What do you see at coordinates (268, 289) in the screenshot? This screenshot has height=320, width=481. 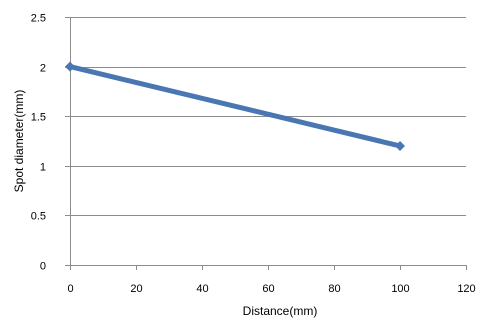 I see `x-tick-label: 60` at bounding box center [268, 289].